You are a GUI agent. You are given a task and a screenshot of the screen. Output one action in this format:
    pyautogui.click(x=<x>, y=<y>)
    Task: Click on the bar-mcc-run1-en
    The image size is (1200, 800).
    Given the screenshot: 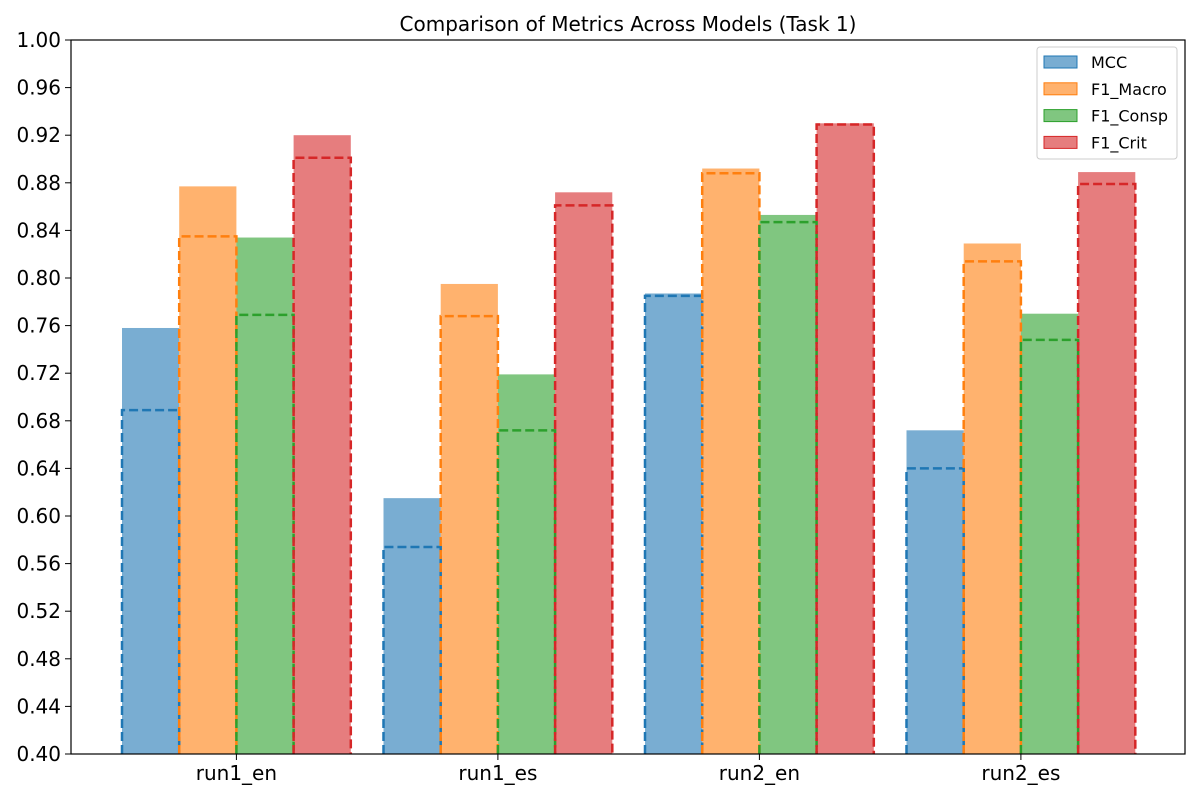 What is the action you would take?
    pyautogui.click(x=151, y=540)
    